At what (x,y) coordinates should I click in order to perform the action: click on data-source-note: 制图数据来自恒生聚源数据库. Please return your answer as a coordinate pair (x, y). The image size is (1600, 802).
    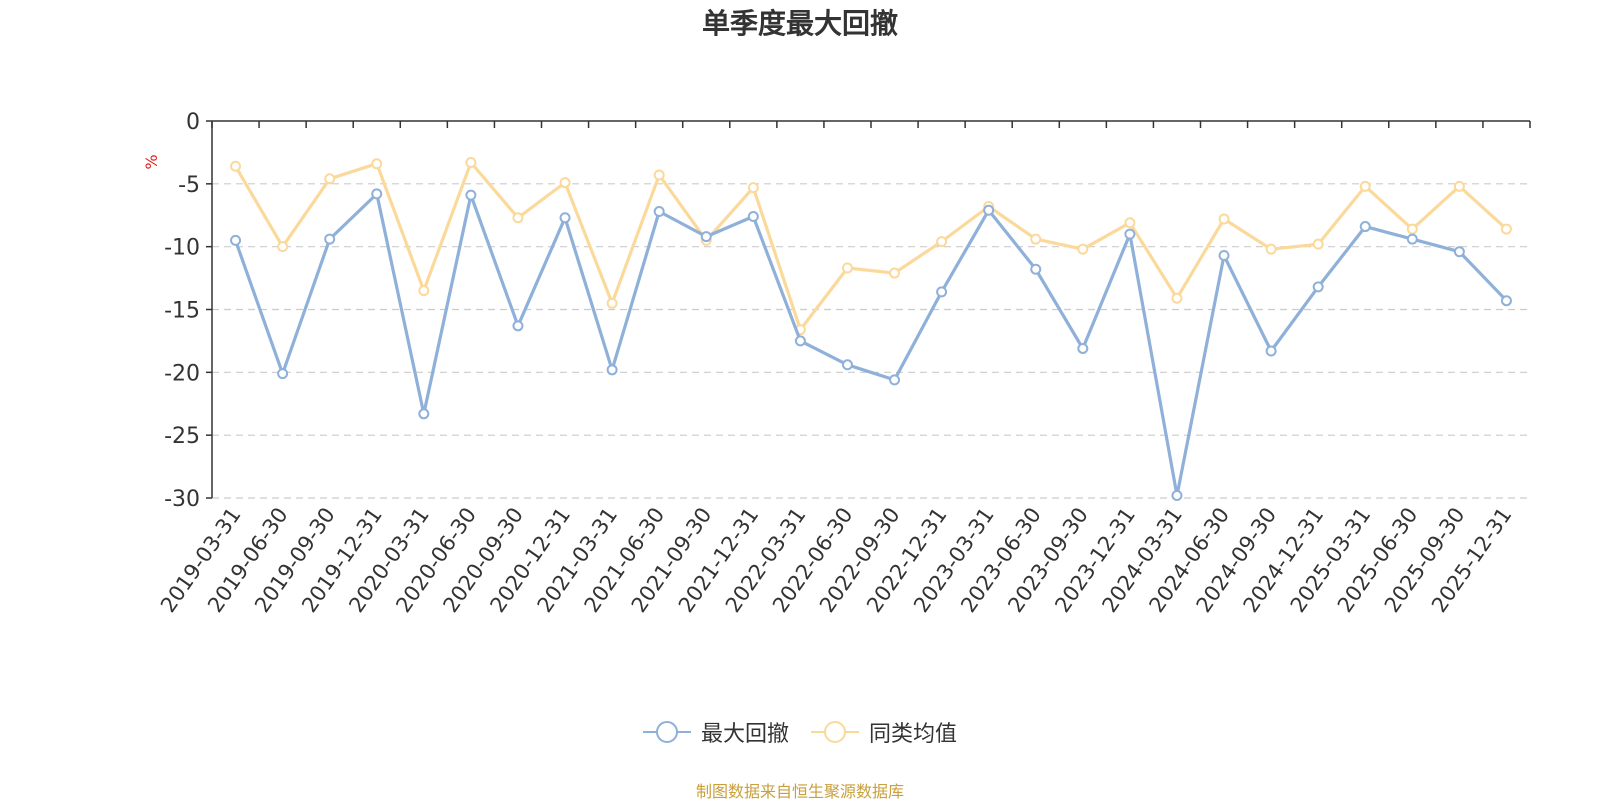
    Looking at the image, I should click on (799, 791).